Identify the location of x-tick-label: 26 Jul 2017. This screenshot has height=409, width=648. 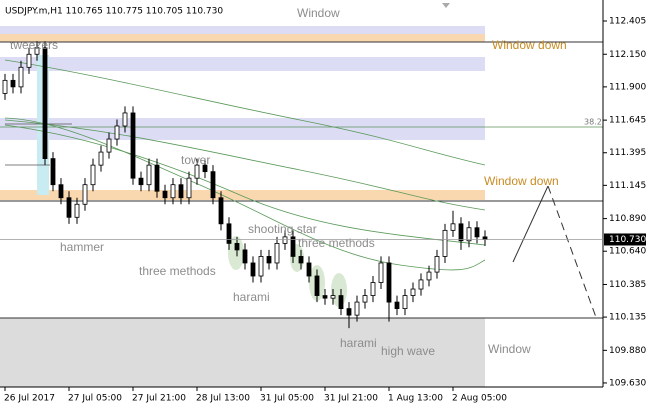
(29, 399).